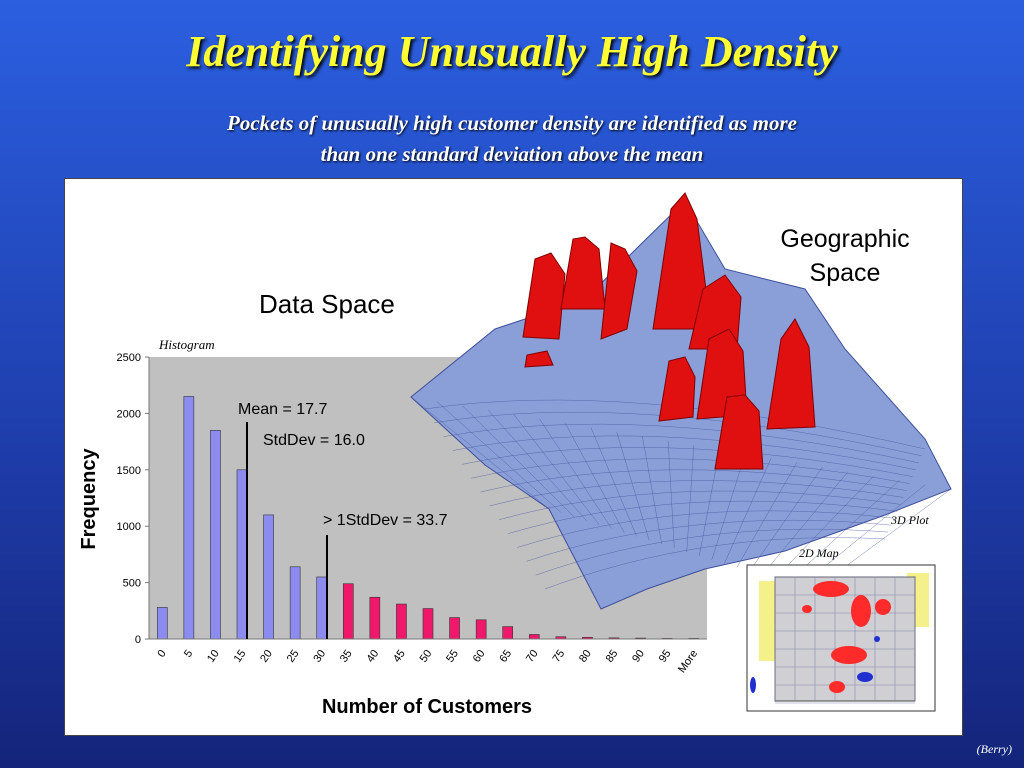 This screenshot has width=1024, height=768. I want to click on y-tick-label-2500: 2500, so click(129, 358).